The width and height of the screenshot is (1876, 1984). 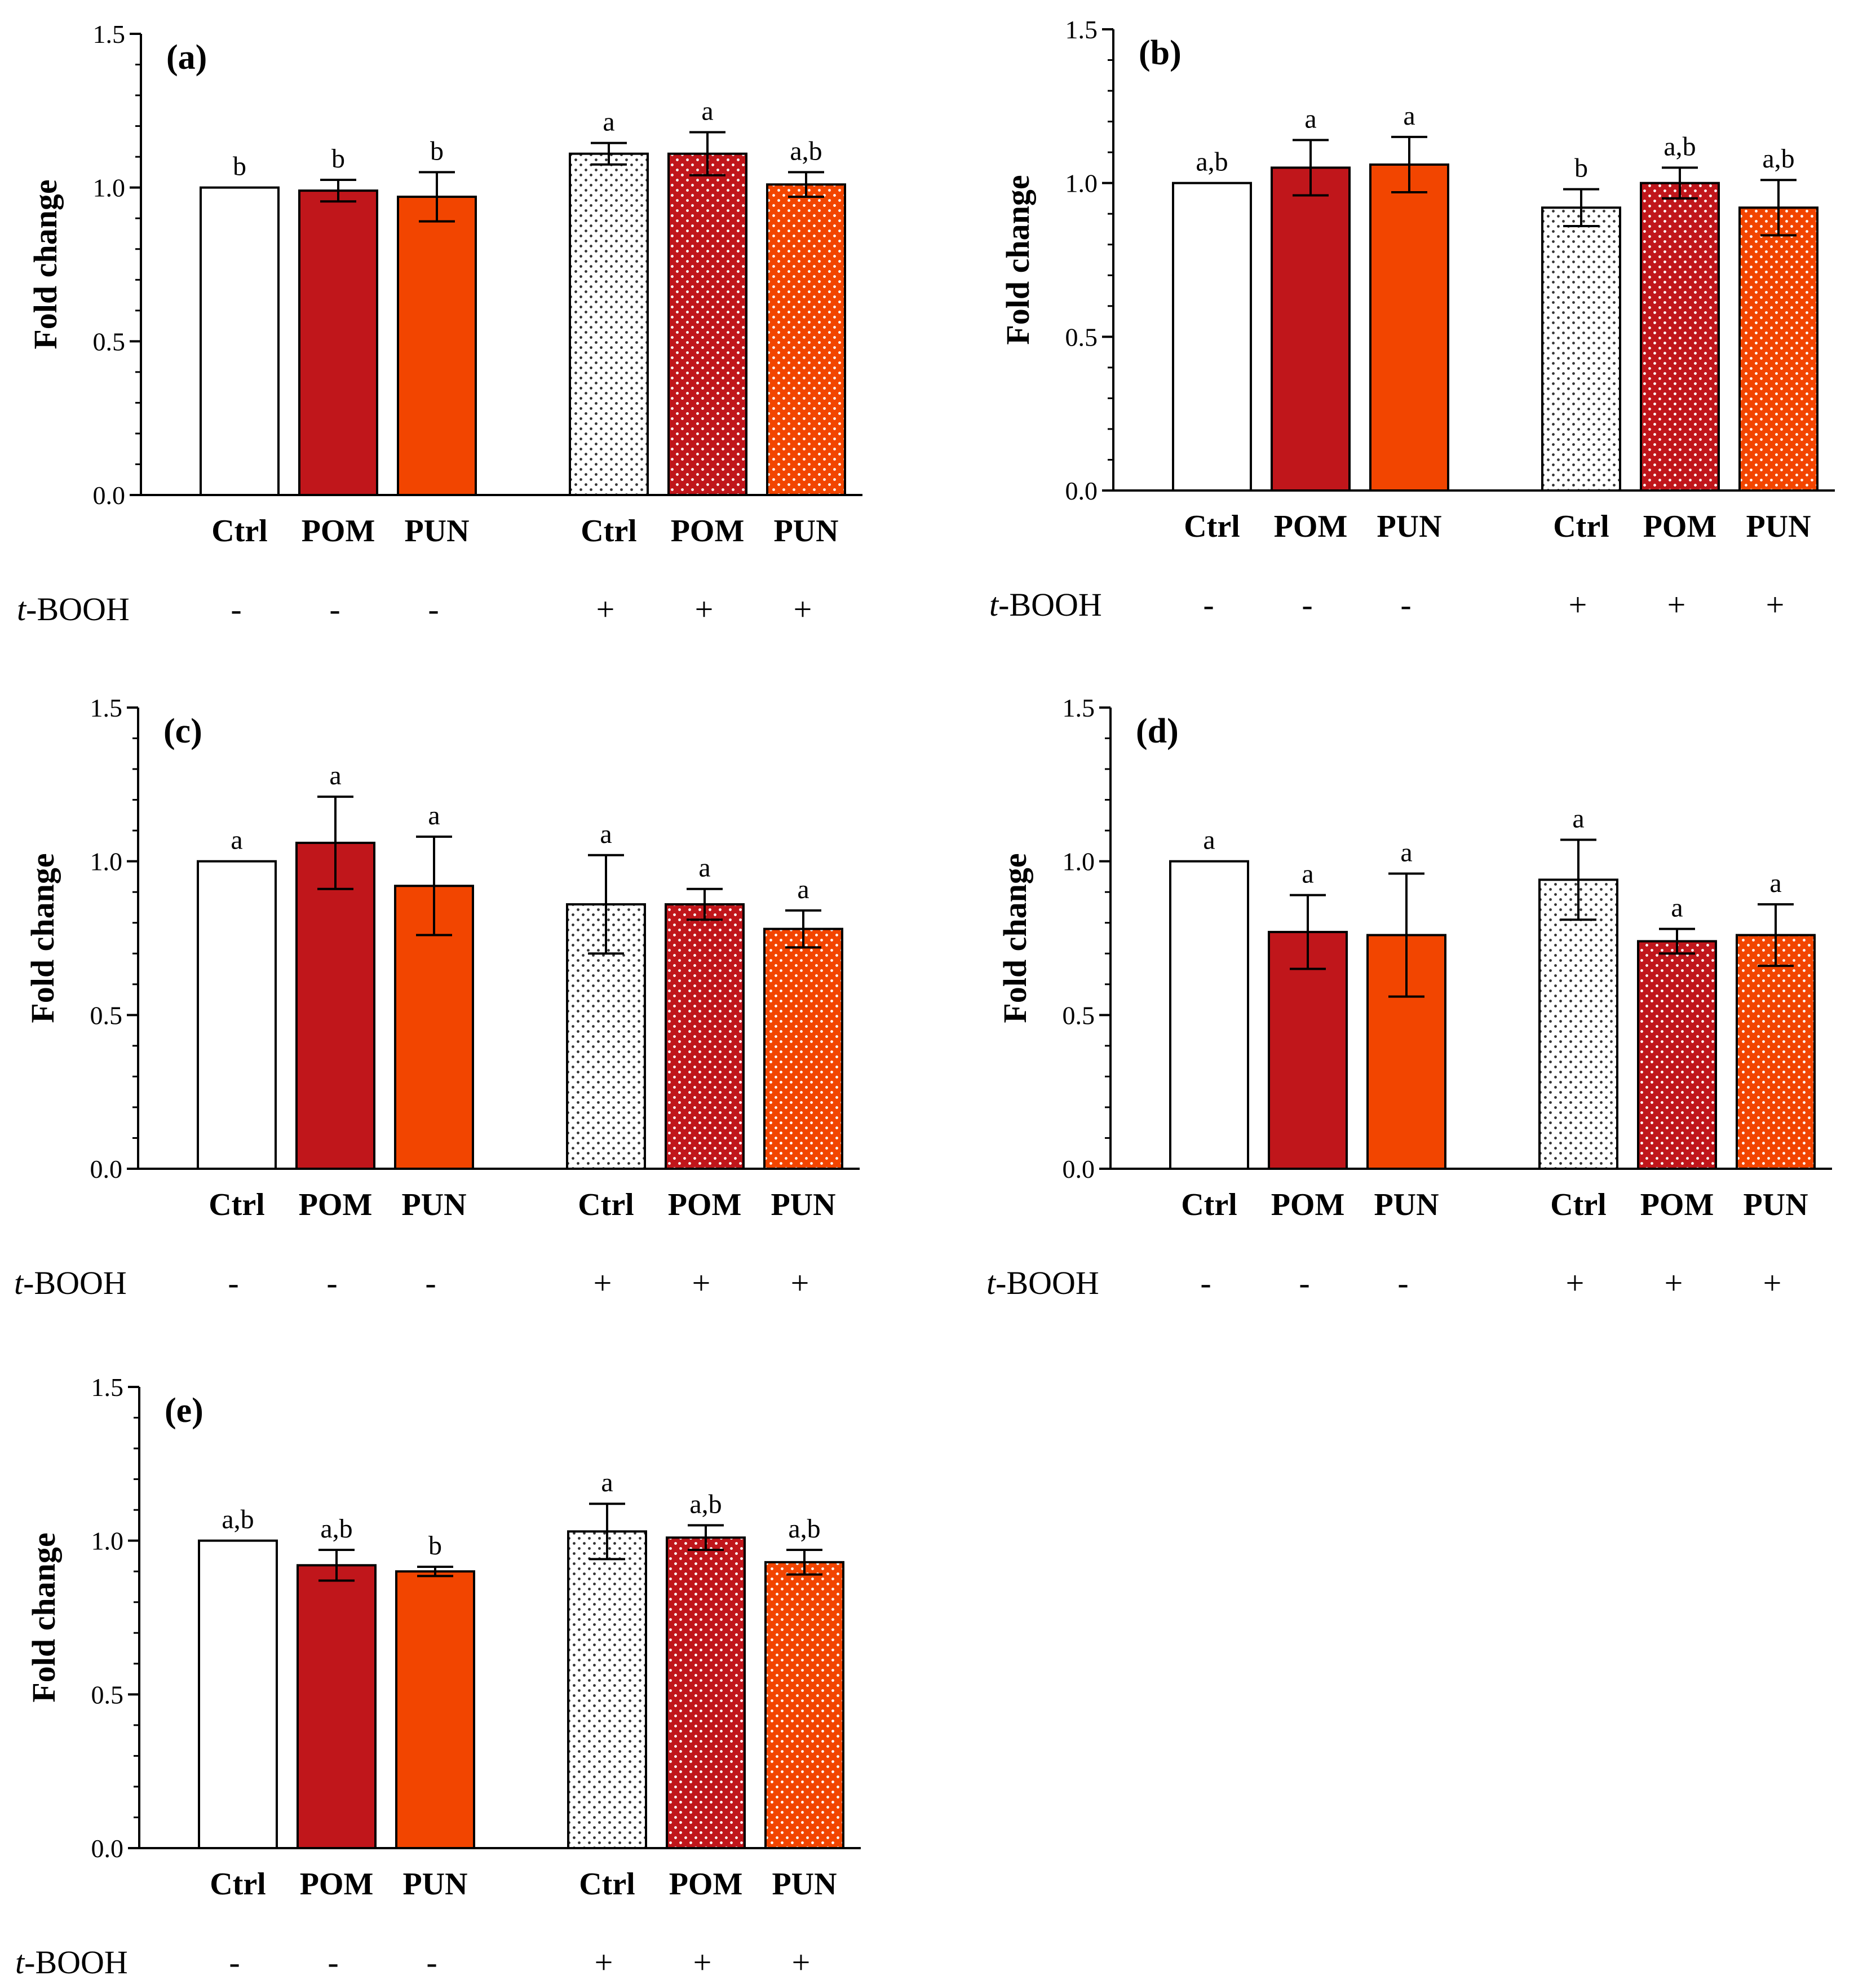 I want to click on panel-label: (d), so click(x=1158, y=731).